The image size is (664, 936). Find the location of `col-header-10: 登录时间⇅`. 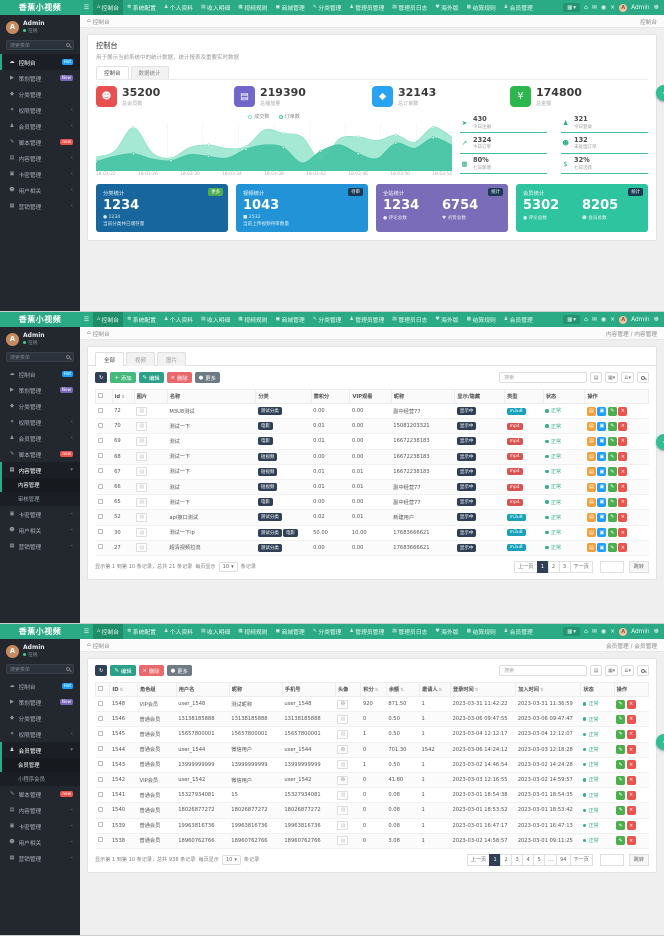

col-header-10: 登录时间⇅ is located at coordinates (483, 689).